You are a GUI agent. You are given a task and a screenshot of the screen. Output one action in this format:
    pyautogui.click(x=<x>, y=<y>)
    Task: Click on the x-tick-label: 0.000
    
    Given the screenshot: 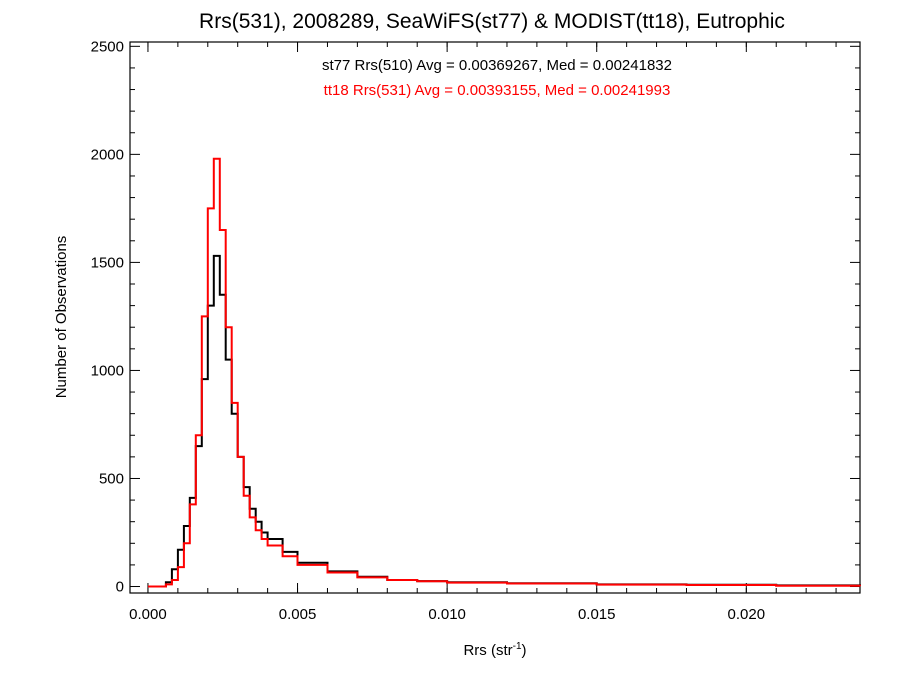 What is the action you would take?
    pyautogui.click(x=148, y=614)
    